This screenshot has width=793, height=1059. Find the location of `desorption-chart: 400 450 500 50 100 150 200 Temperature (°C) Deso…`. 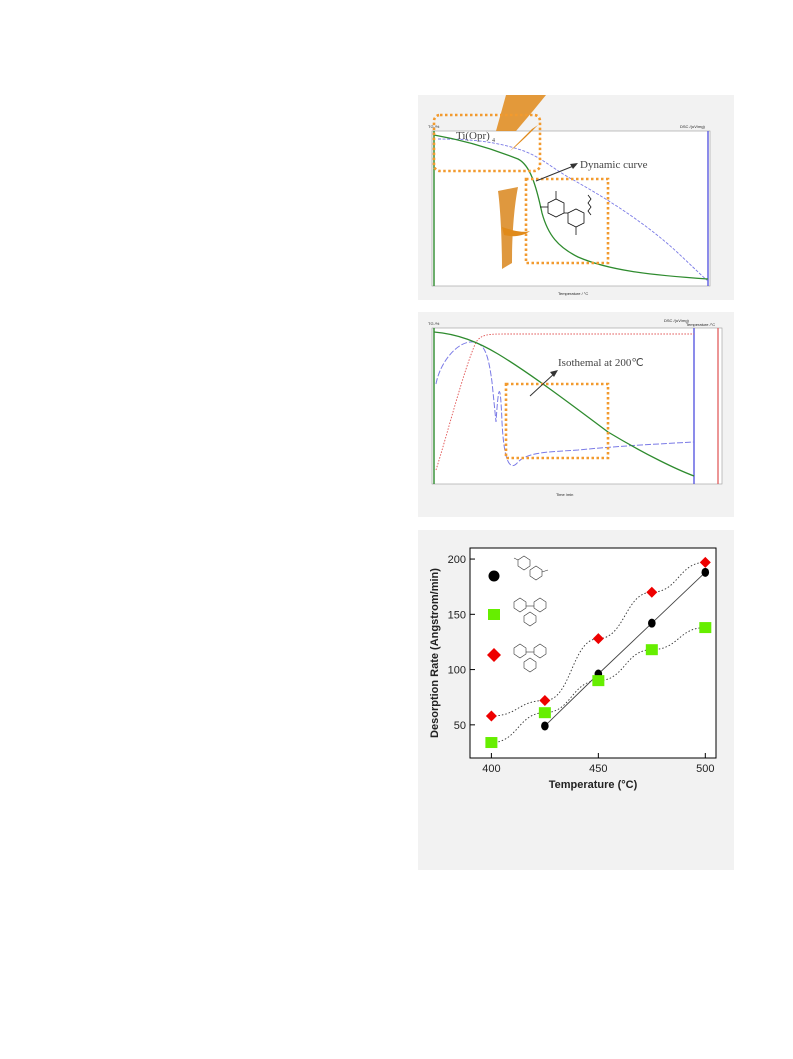

desorption-chart: 400 450 500 50 100 150 200 Temperature (°C) Deso… is located at coordinates (573, 669).